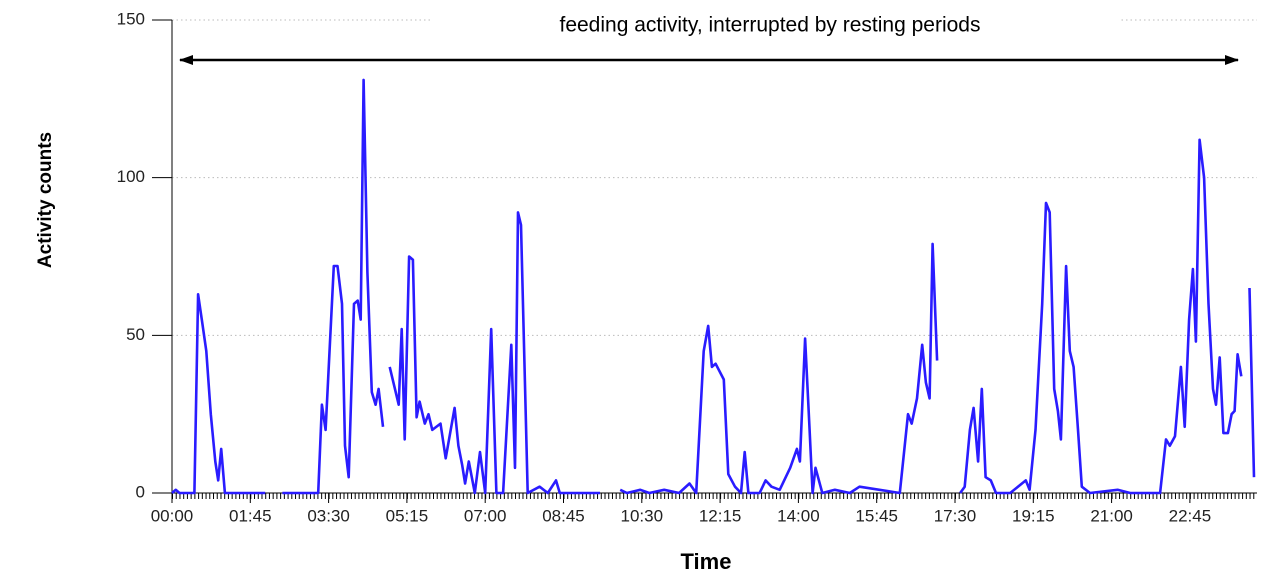 Image resolution: width=1262 pixels, height=577 pixels. I want to click on y-tick-label: 50, so click(135, 334).